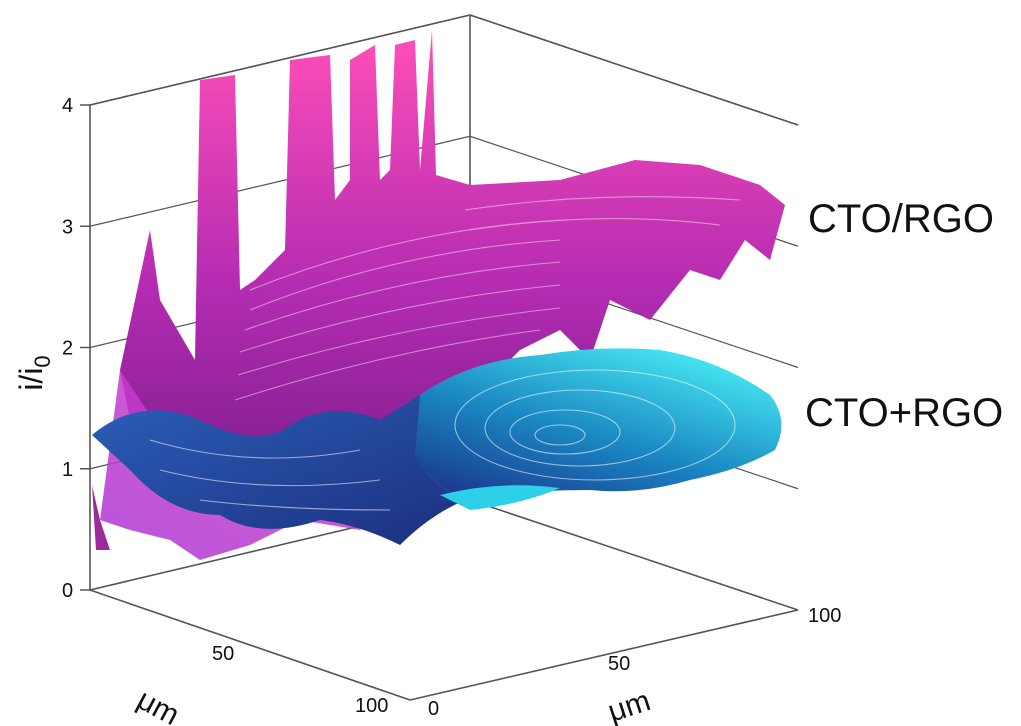 This screenshot has width=1021, height=726. Describe the element at coordinates (67, 106) in the screenshot. I see `z-tick-4: 4` at that location.